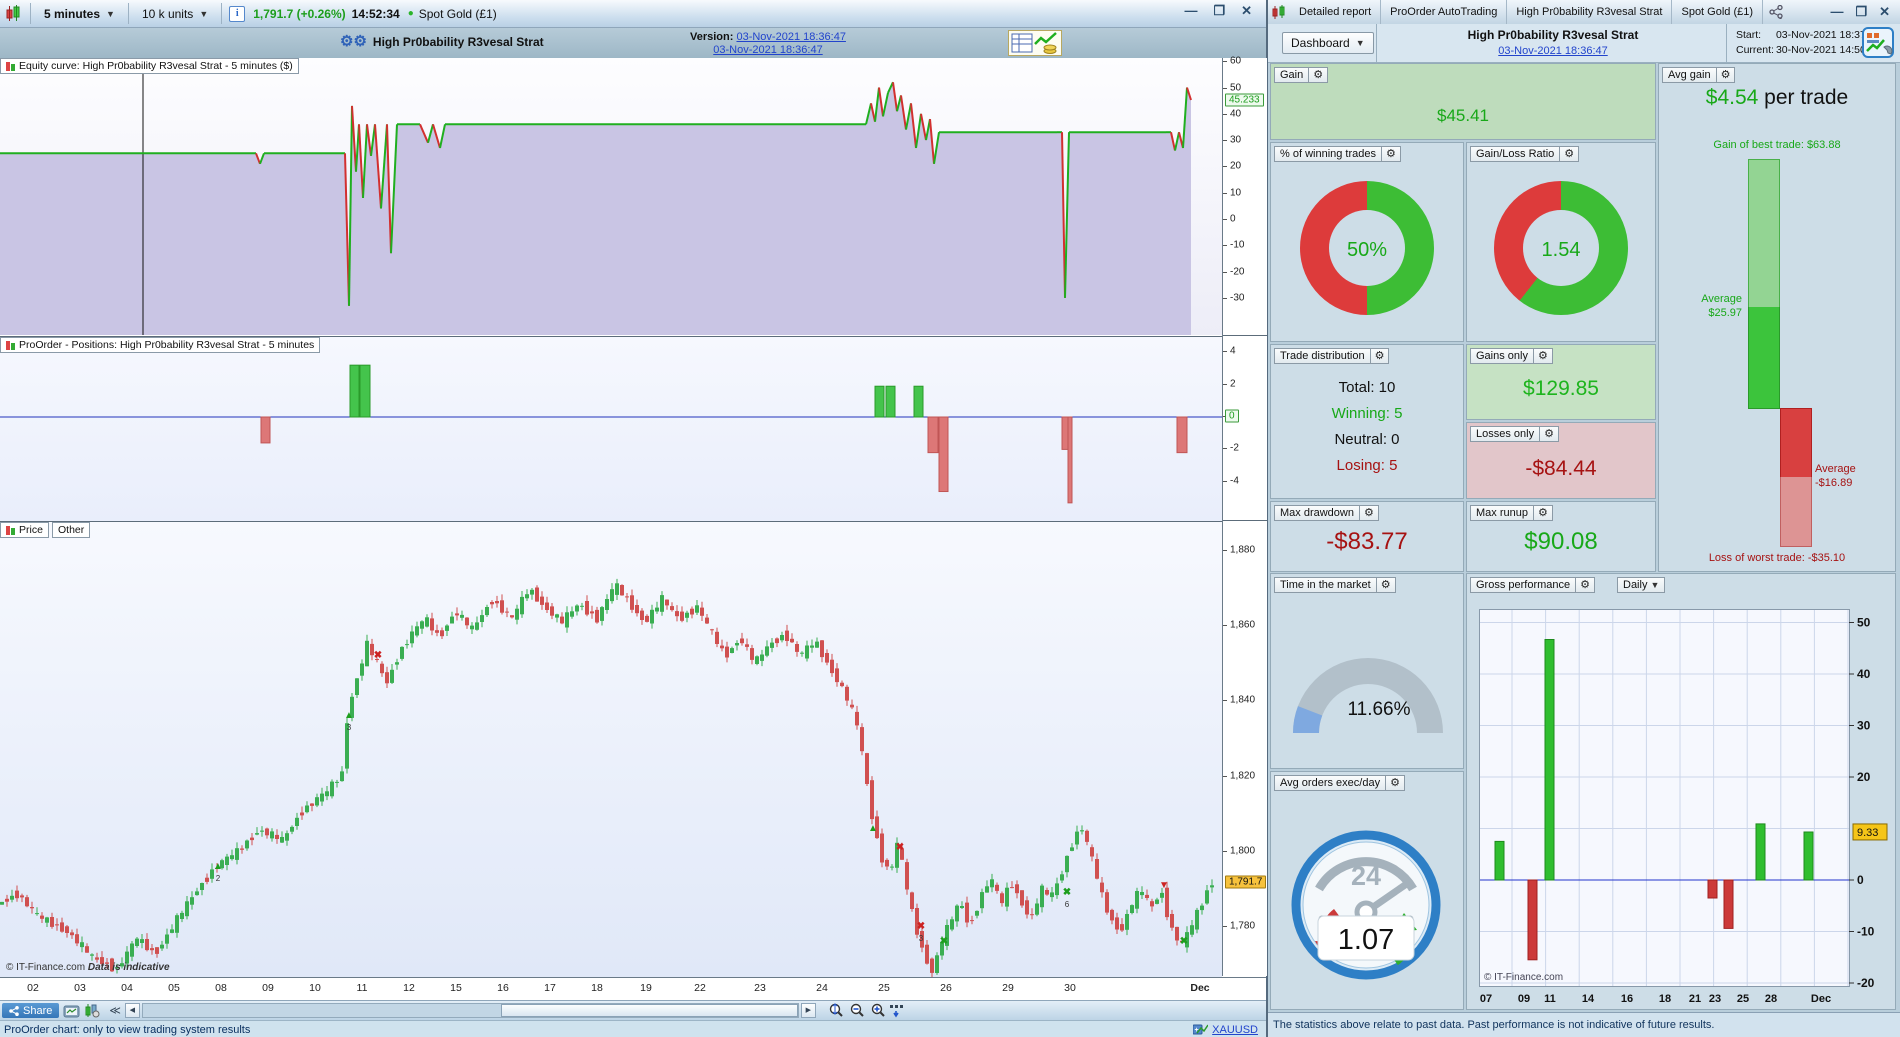 The image size is (1900, 1037). What do you see at coordinates (791, 37) in the screenshot?
I see `version-link: 03-Nov-2021 18:36:47` at bounding box center [791, 37].